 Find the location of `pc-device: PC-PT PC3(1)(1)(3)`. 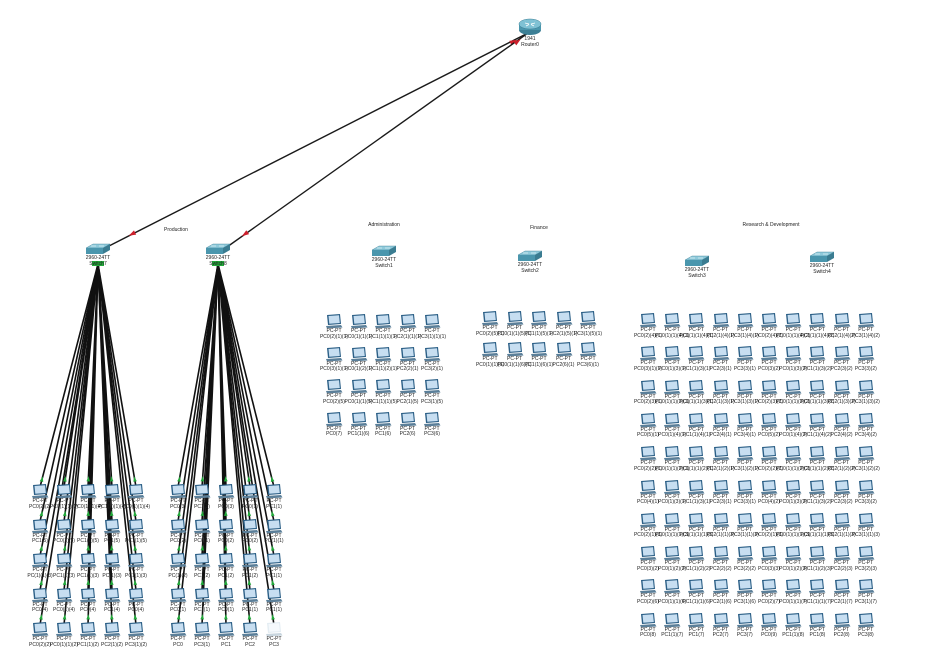

pc-device: PC-PT PC3(1)(1)(3) is located at coordinates (745, 527).